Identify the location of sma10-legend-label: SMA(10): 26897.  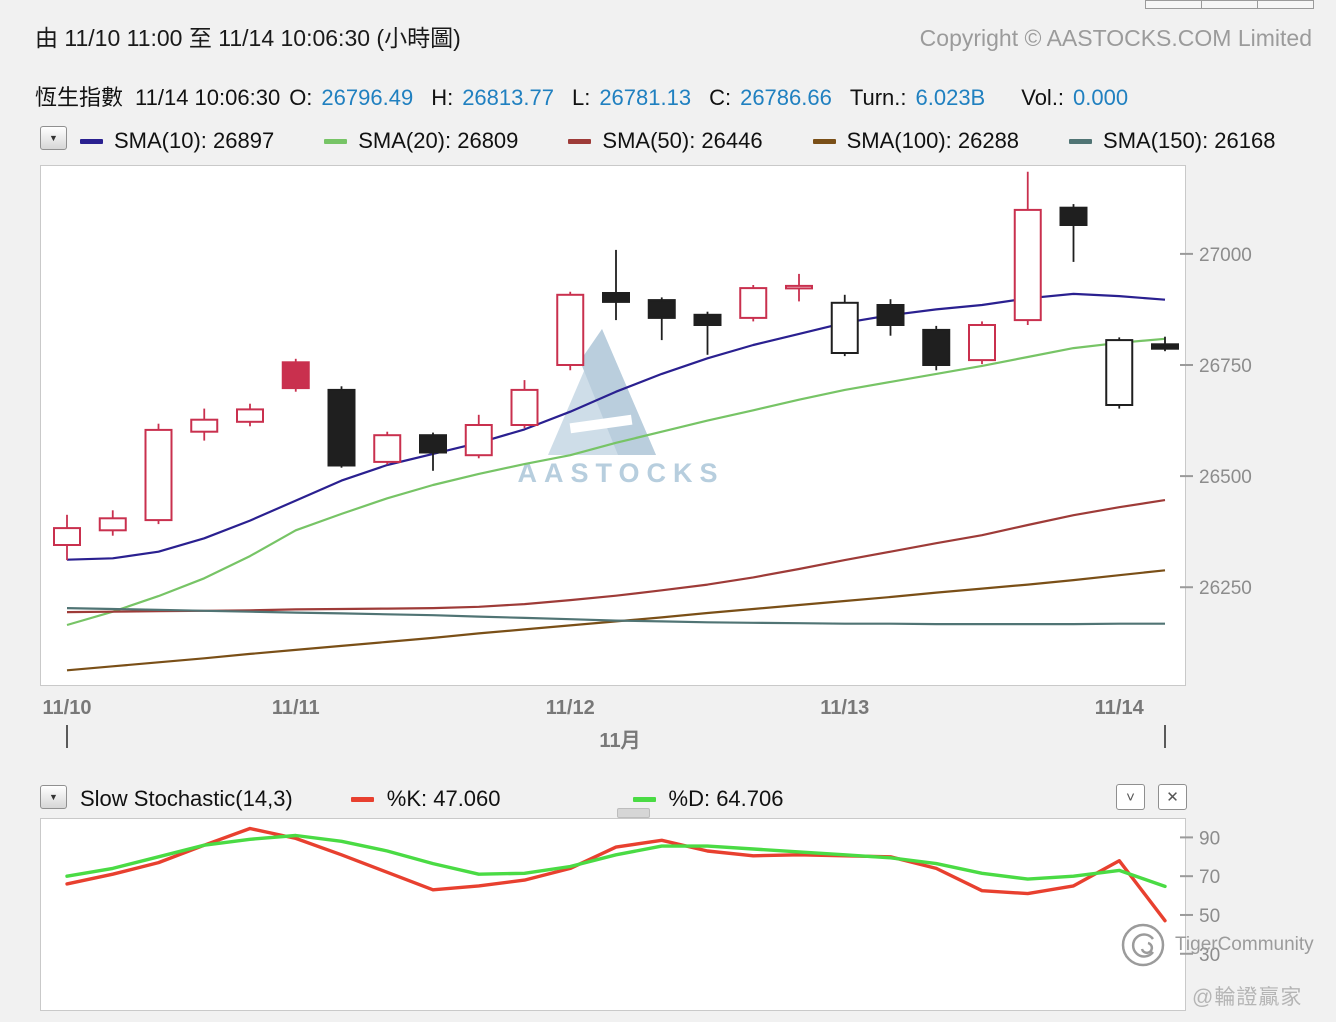
(194, 140).